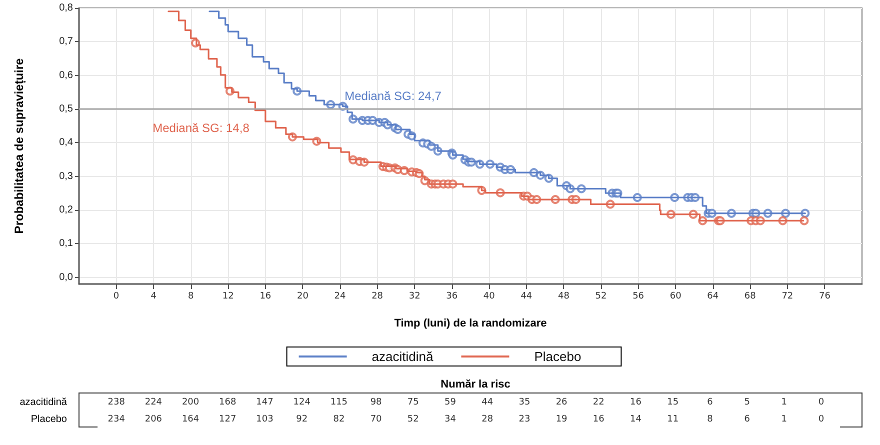 This screenshot has height=445, width=880. Describe the element at coordinates (228, 297) in the screenshot. I see `x-tick-label: 12` at that location.